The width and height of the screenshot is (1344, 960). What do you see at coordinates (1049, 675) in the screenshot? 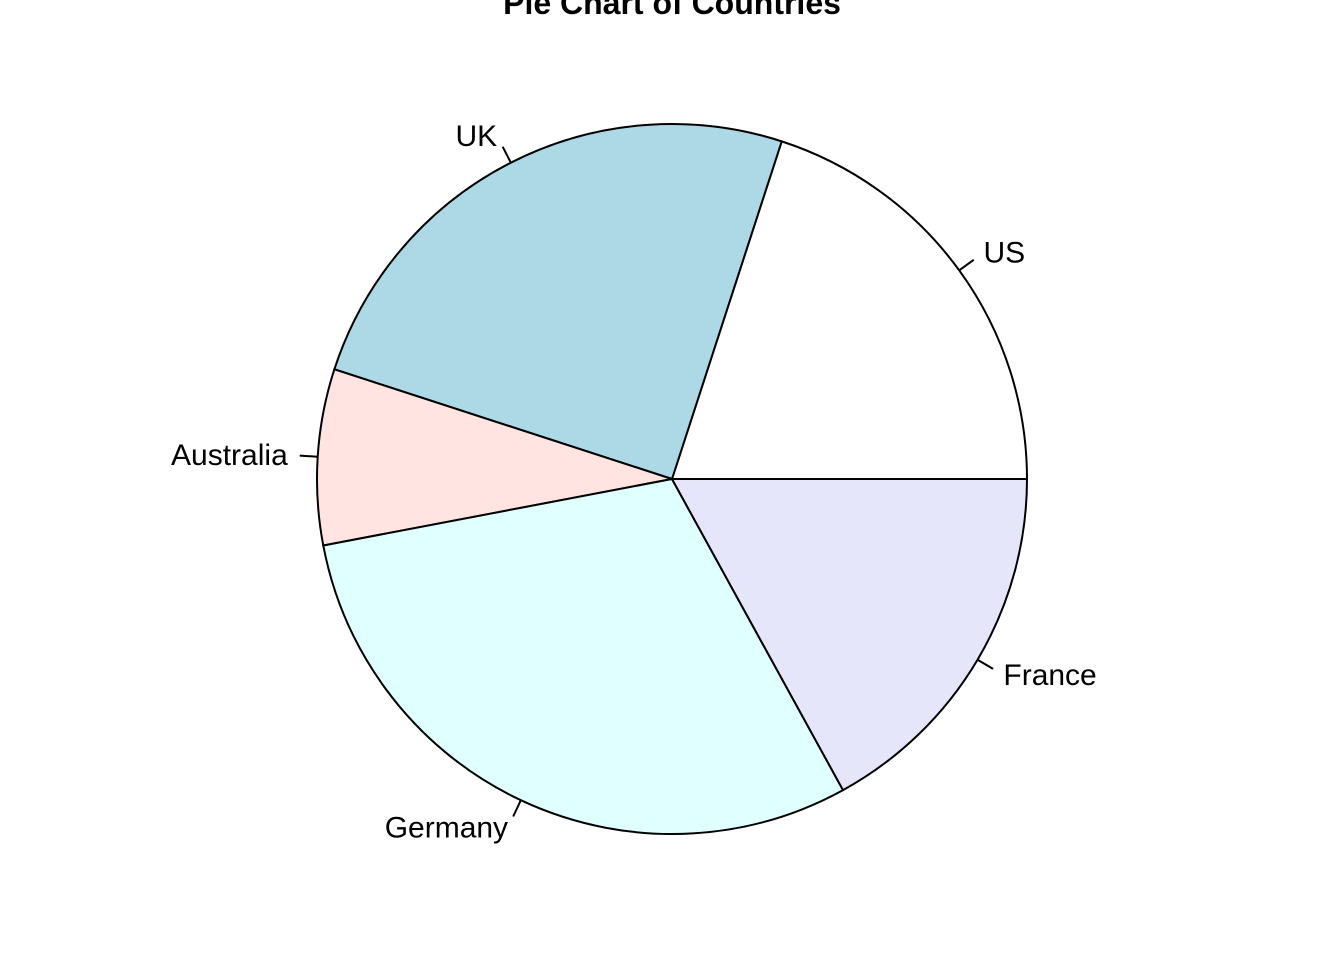
I see `slice-label-france: France` at bounding box center [1049, 675].